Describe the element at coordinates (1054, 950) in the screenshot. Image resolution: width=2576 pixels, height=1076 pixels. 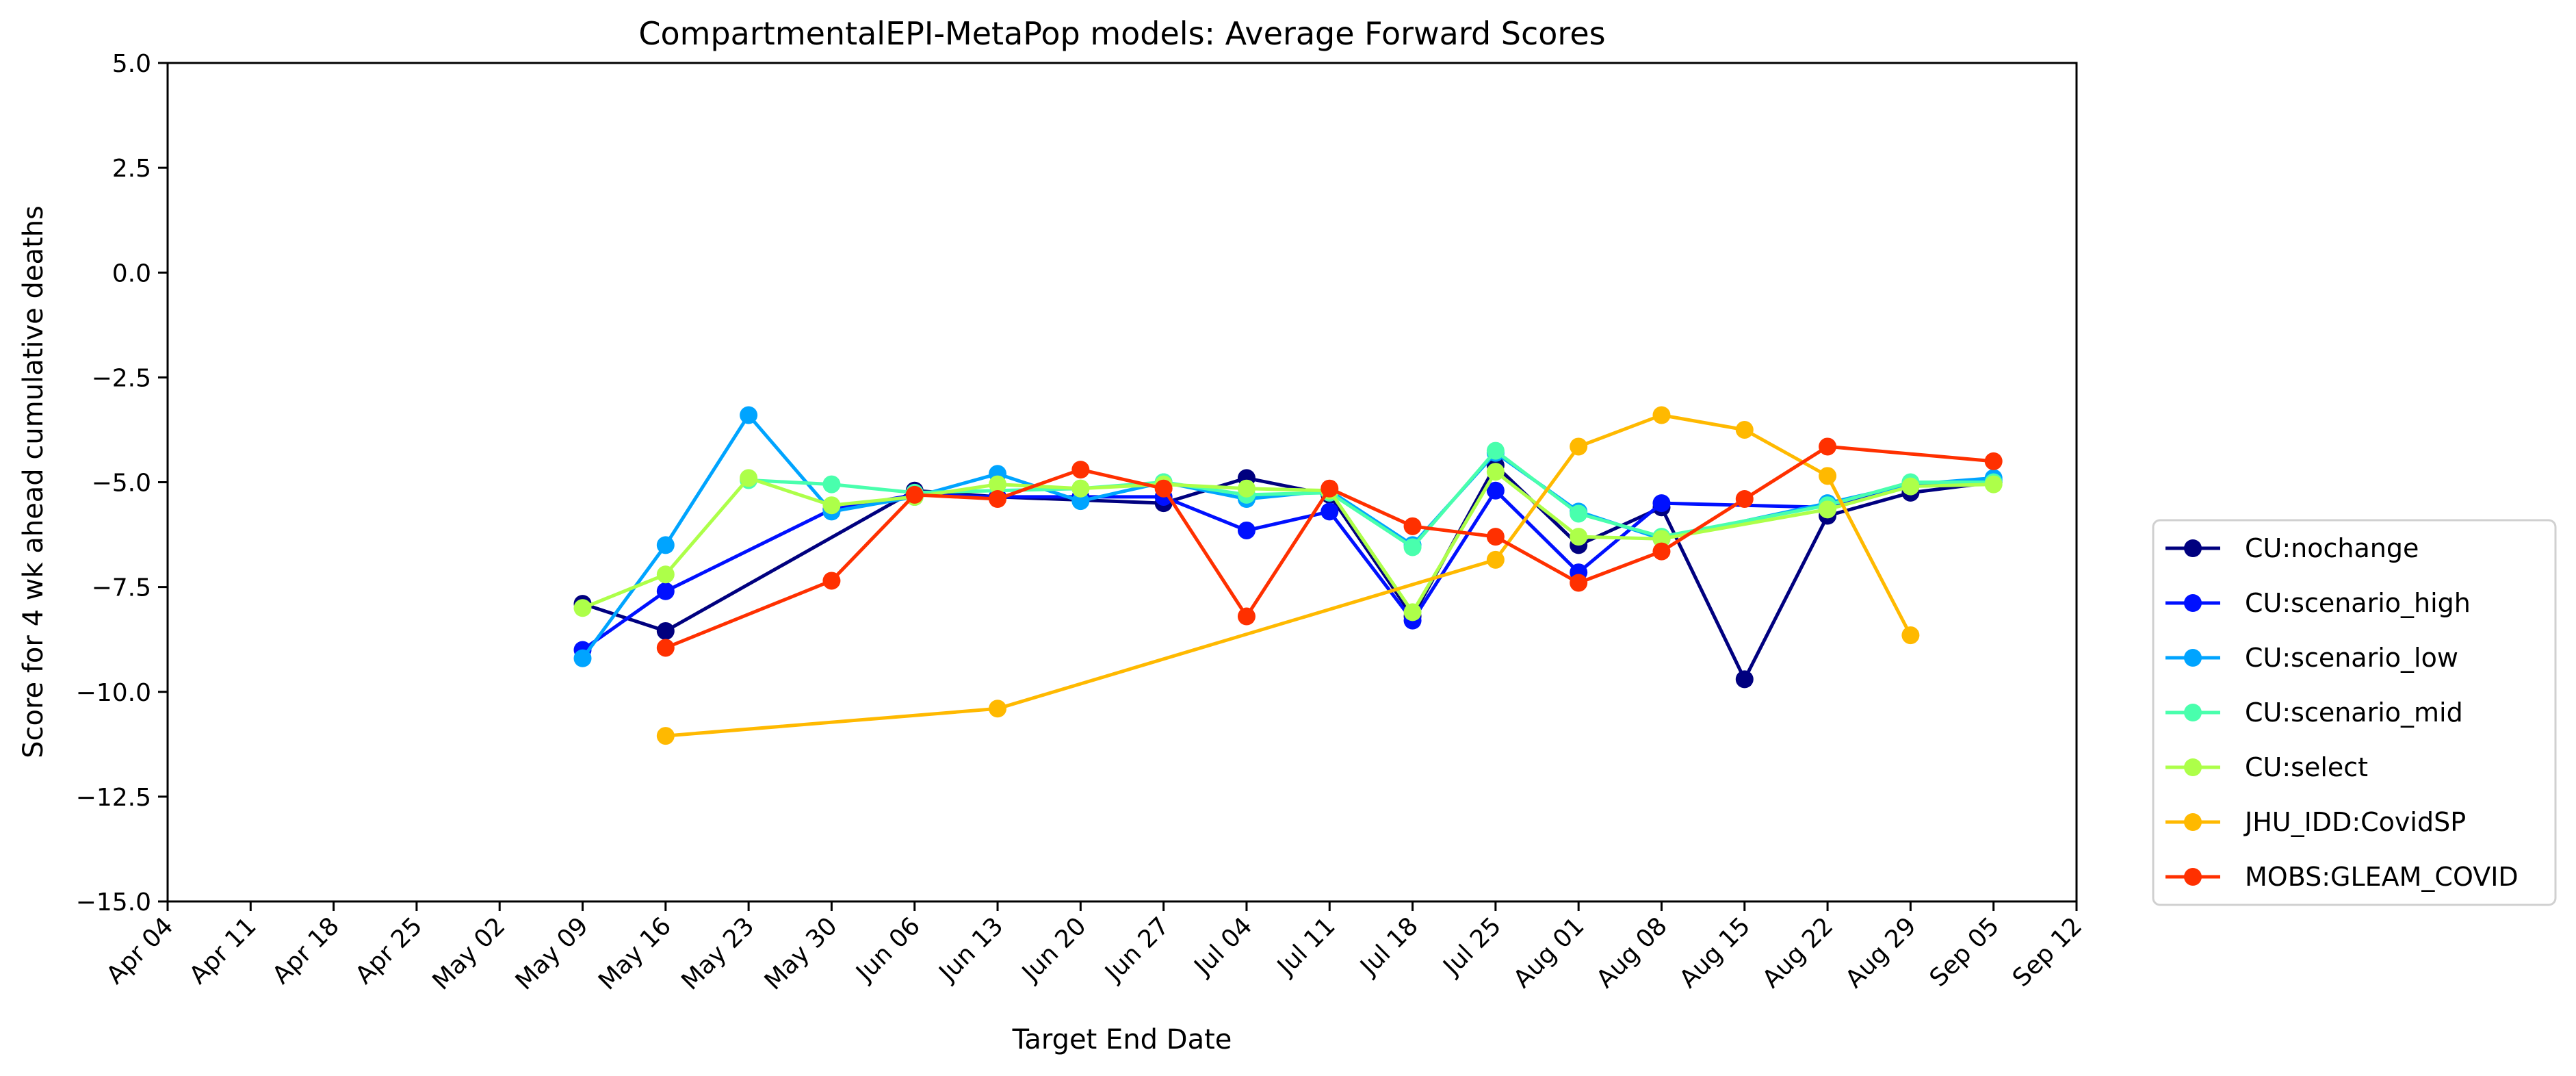
I see `x-tick-label: Jun 20` at that location.